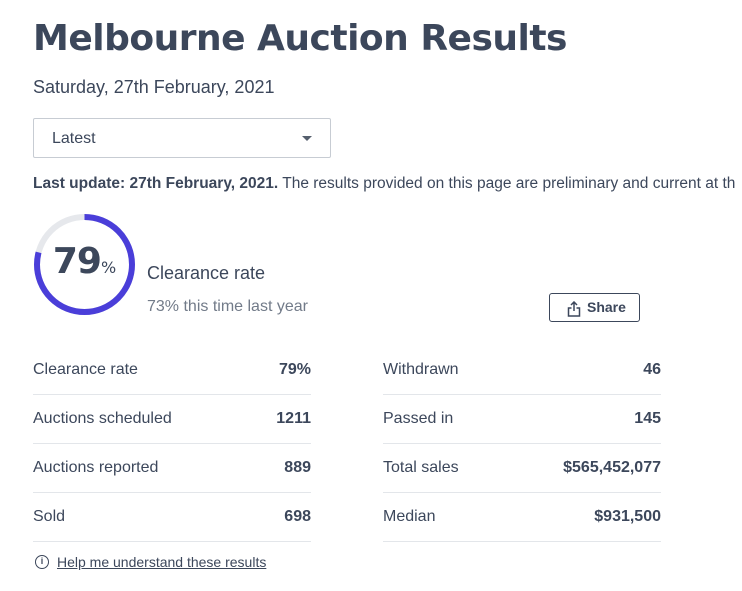  I want to click on stat-row-passed-in: Passed in 145, so click(522, 419).